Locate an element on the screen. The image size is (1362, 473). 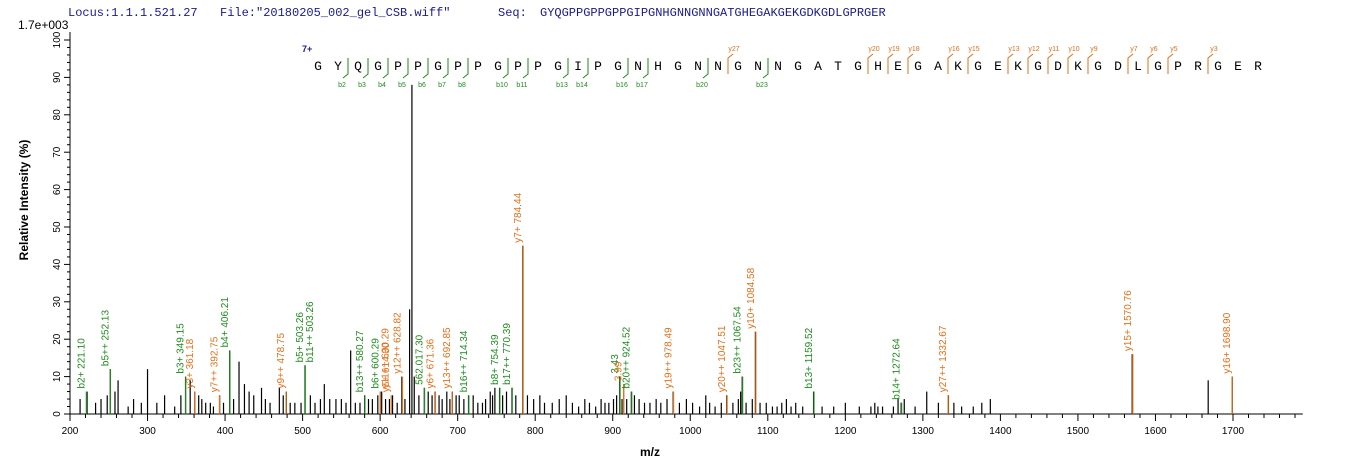
y-tick-label: 0 is located at coordinates (57, 414).